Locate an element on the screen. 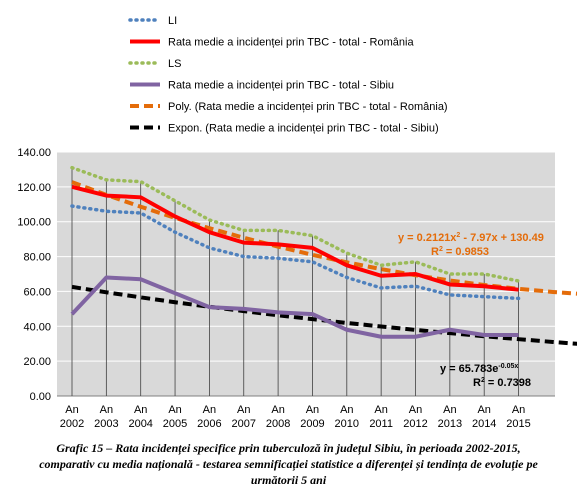 Image resolution: width=577 pixels, height=488 pixels. x-tick-label: 2013 is located at coordinates (450, 424).